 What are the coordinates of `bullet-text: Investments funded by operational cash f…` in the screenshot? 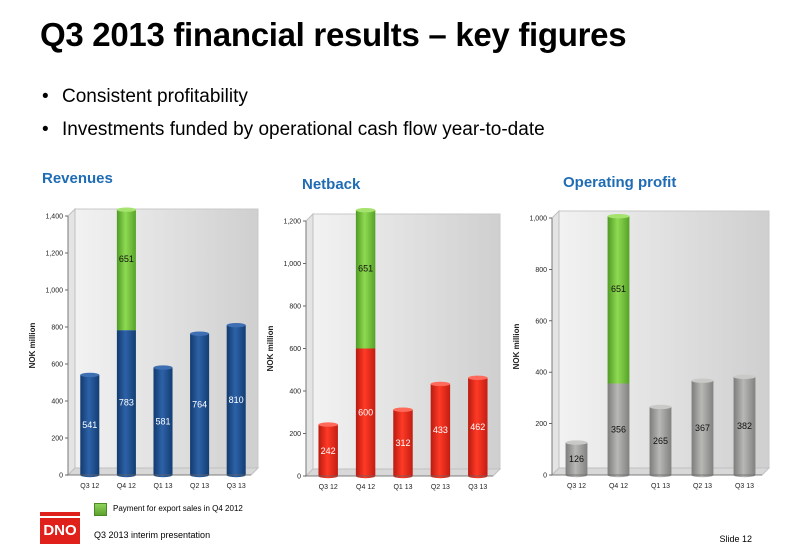 It's located at (303, 129).